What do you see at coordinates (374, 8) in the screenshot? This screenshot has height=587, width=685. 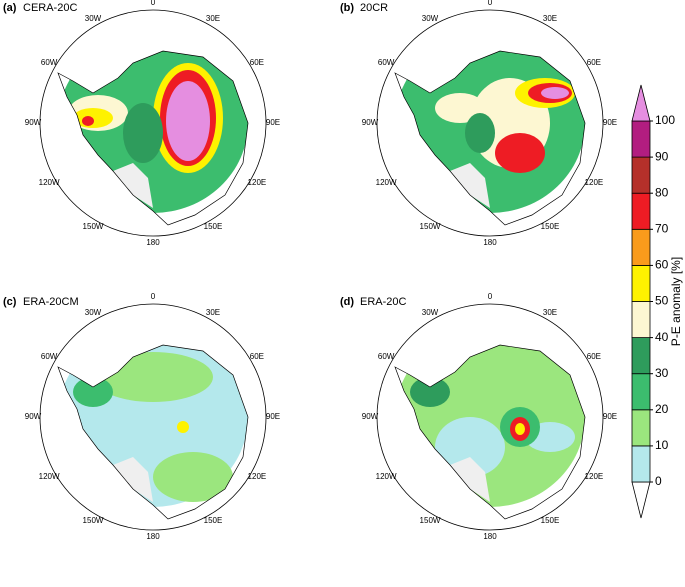 I see `panel-title: 20CR` at bounding box center [374, 8].